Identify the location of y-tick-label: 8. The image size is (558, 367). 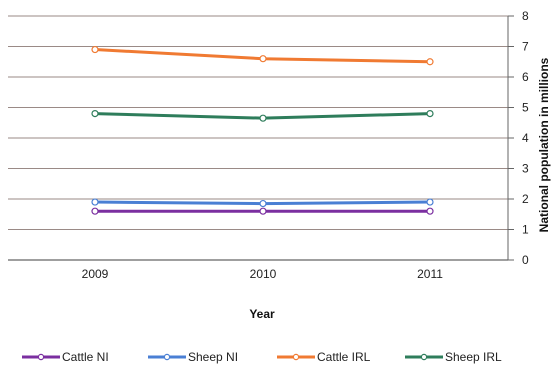
(525, 16).